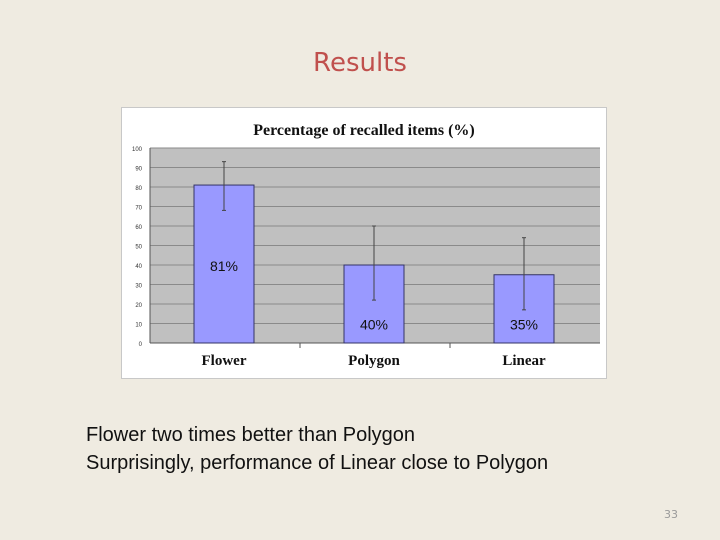  I want to click on chart-title: Percentage of recalled items (%), so click(364, 130).